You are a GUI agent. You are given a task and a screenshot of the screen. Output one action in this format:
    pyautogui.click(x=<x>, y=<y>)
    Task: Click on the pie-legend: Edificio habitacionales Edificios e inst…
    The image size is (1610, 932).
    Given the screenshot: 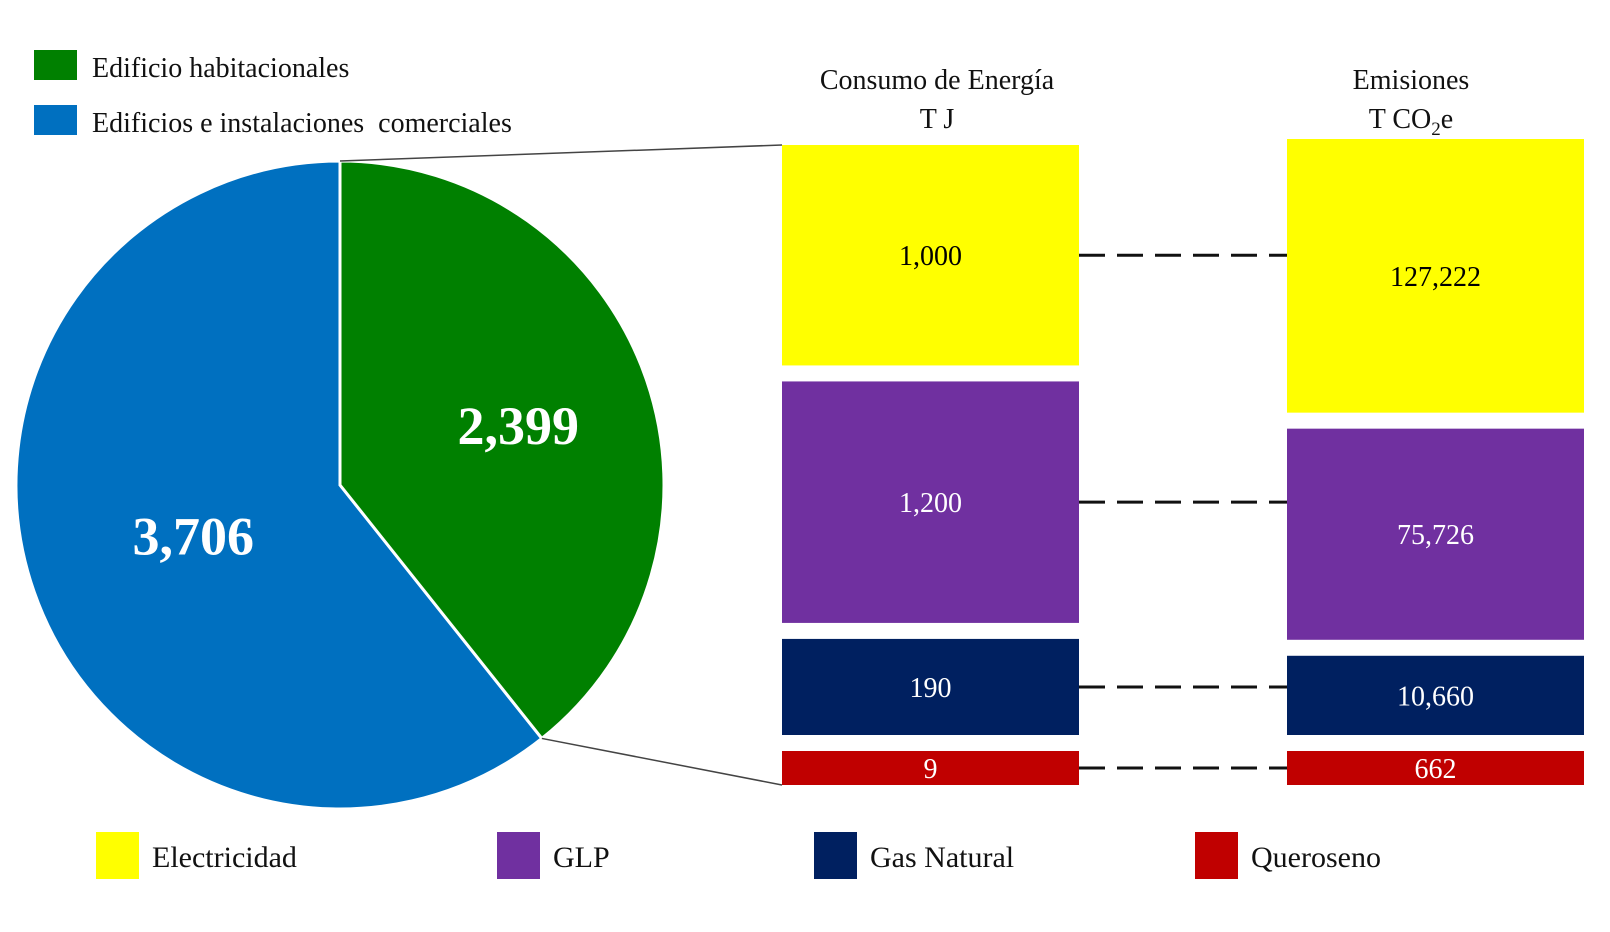 What is the action you would take?
    pyautogui.click(x=273, y=94)
    